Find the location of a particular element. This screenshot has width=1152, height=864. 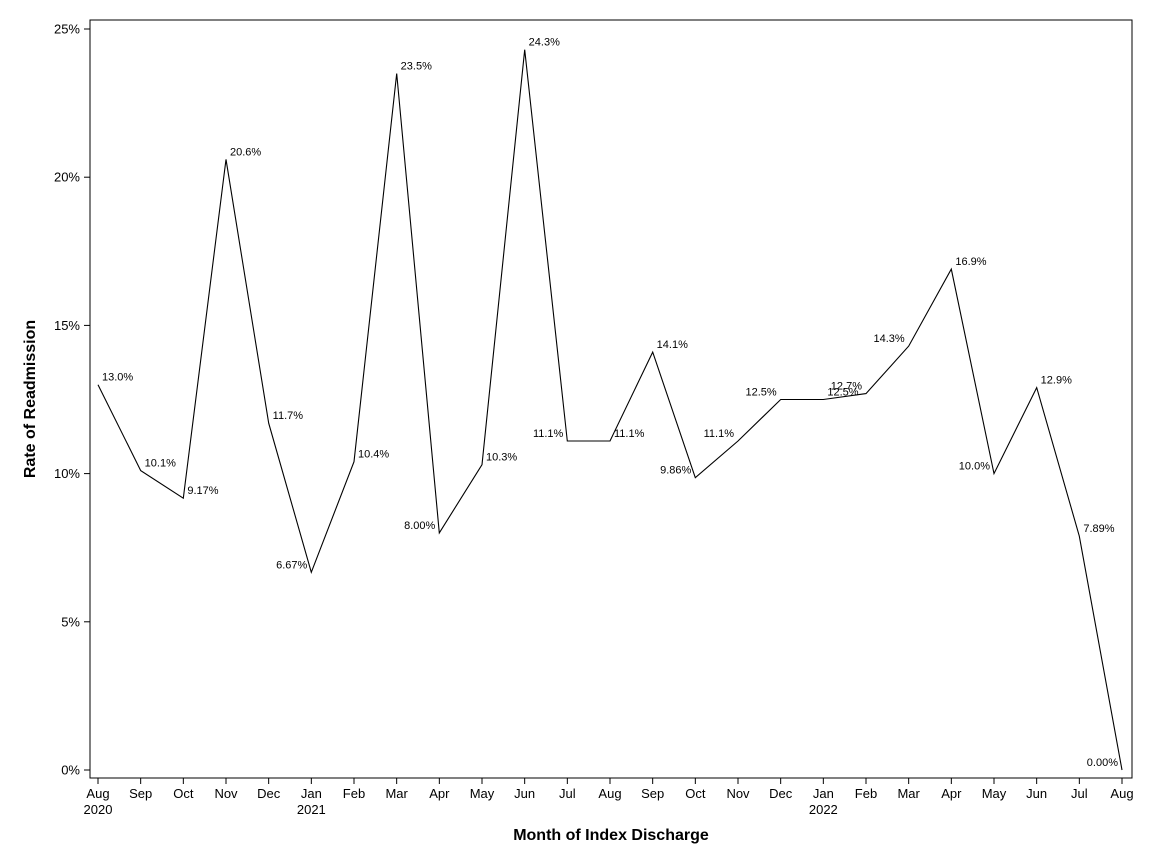

y-tick-label: 10% is located at coordinates (67, 473).